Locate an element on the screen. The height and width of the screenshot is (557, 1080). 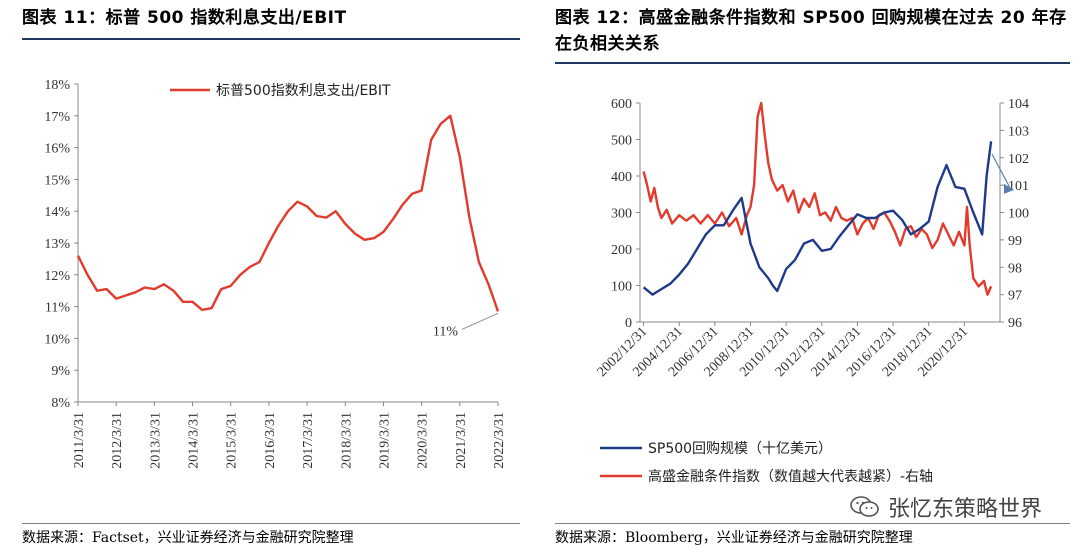
right-y-tick-label: 99 is located at coordinates (1015, 241).